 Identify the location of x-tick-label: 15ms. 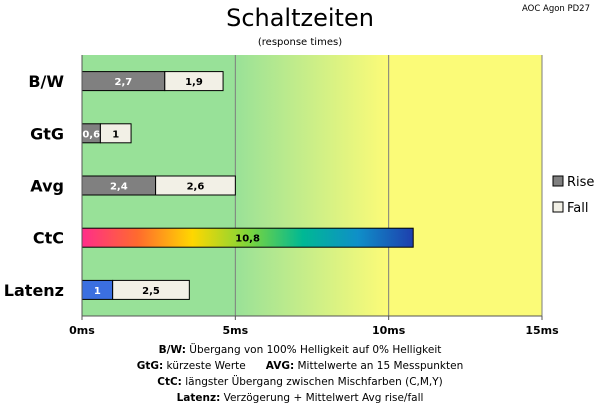
(542, 330).